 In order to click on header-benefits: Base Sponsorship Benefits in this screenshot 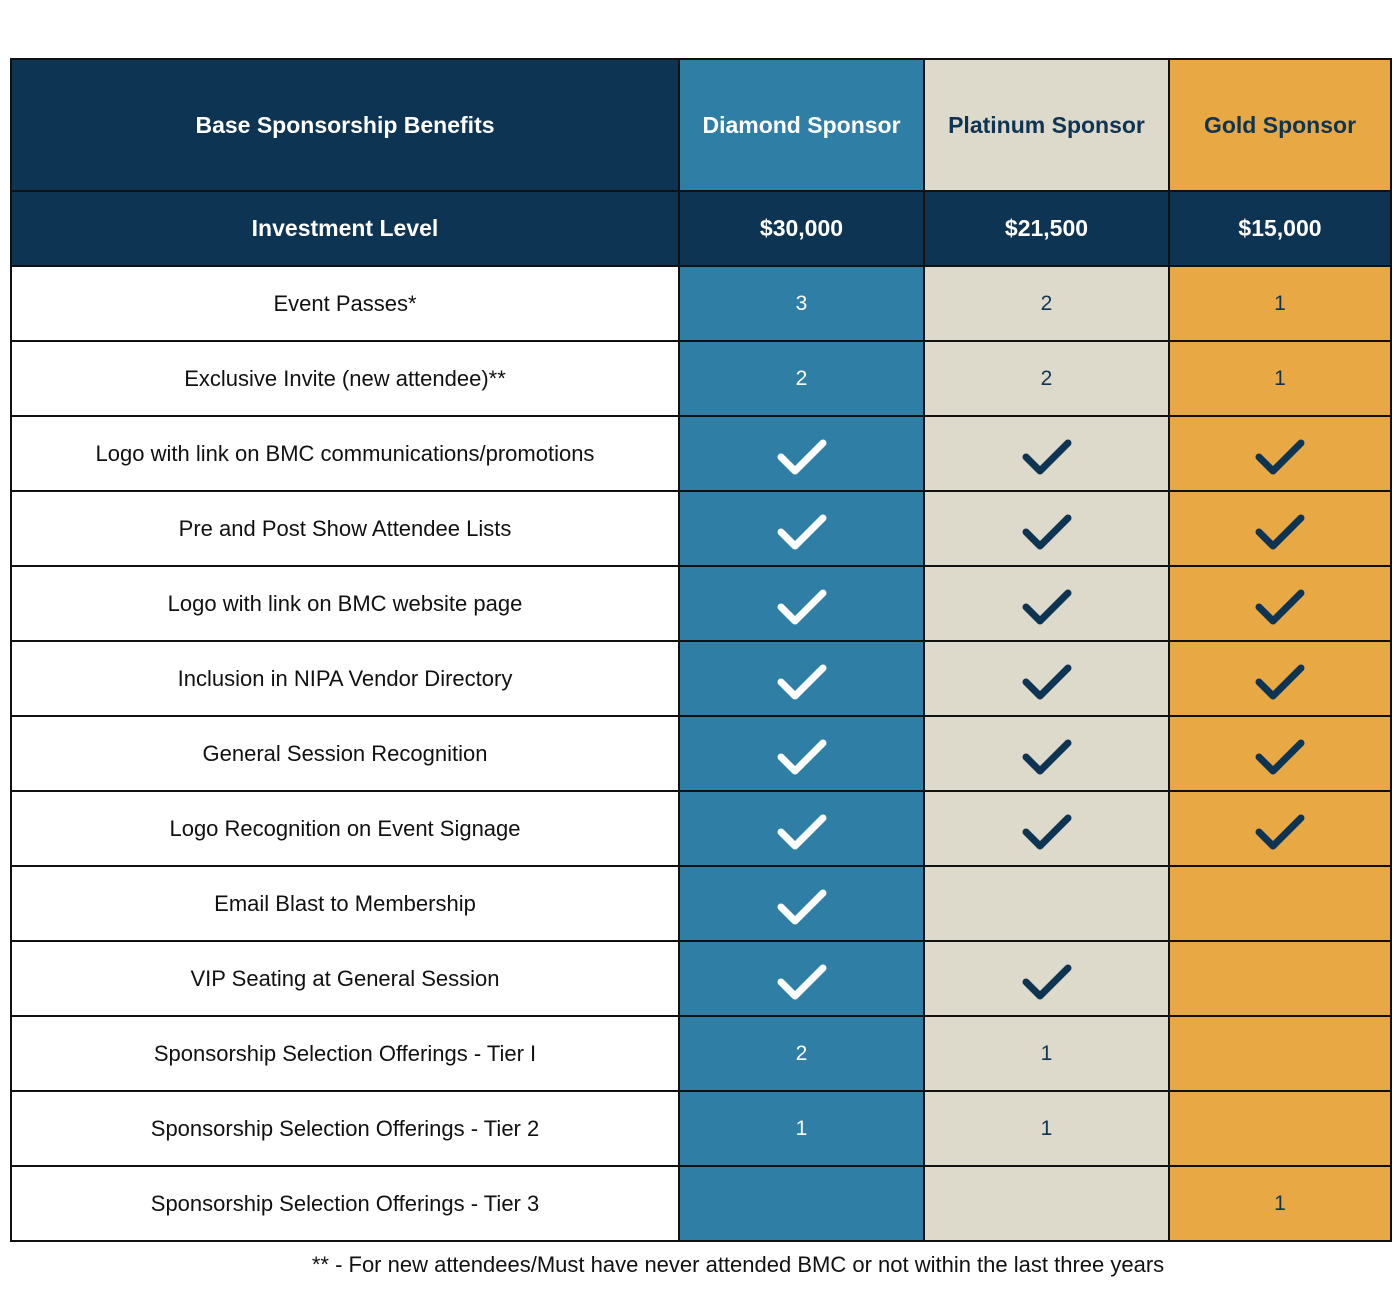, I will do `click(345, 125)`.